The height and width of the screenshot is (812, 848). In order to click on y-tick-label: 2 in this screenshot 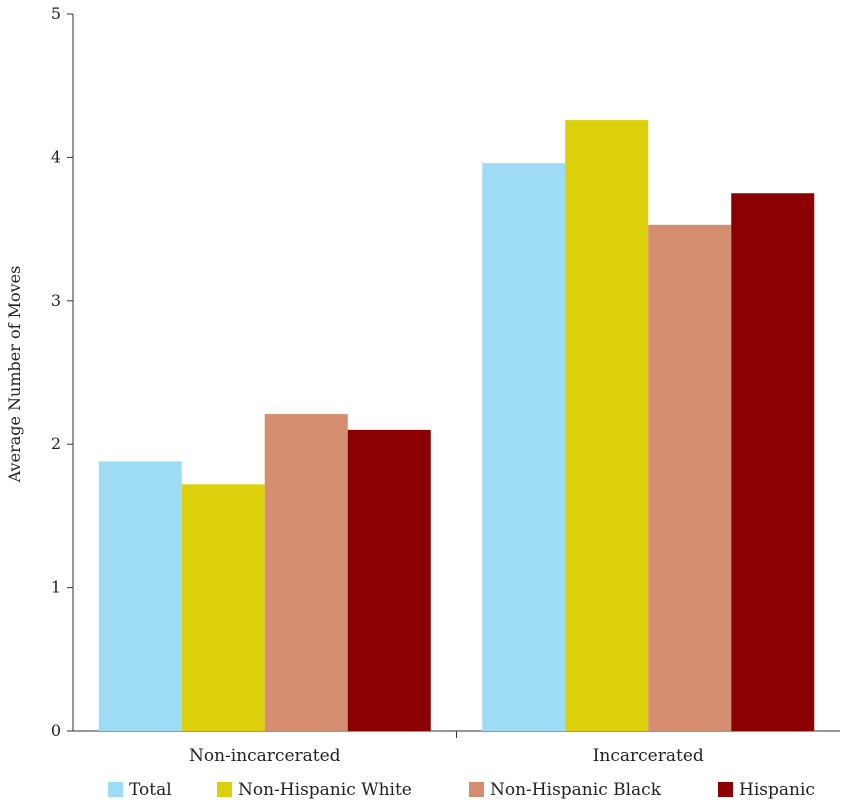, I will do `click(56, 443)`.